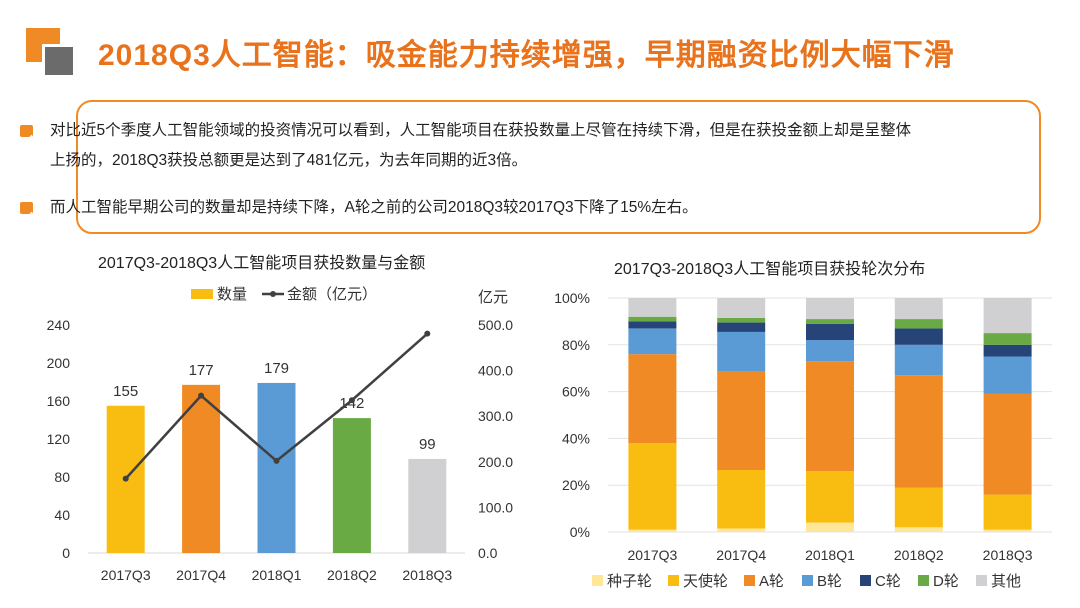 The width and height of the screenshot is (1080, 608). I want to click on legend-label: D轮, so click(946, 581).